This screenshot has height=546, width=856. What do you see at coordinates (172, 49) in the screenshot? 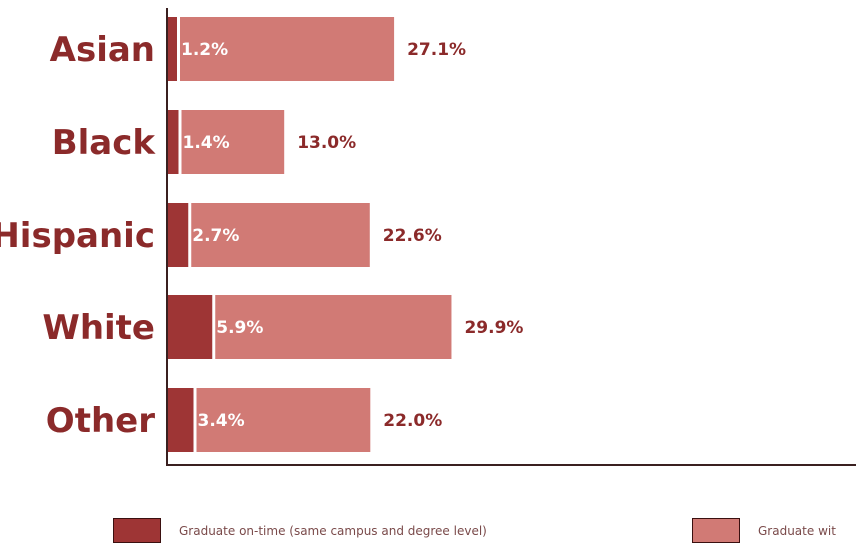
I see `bar-on-time-asian` at bounding box center [172, 49].